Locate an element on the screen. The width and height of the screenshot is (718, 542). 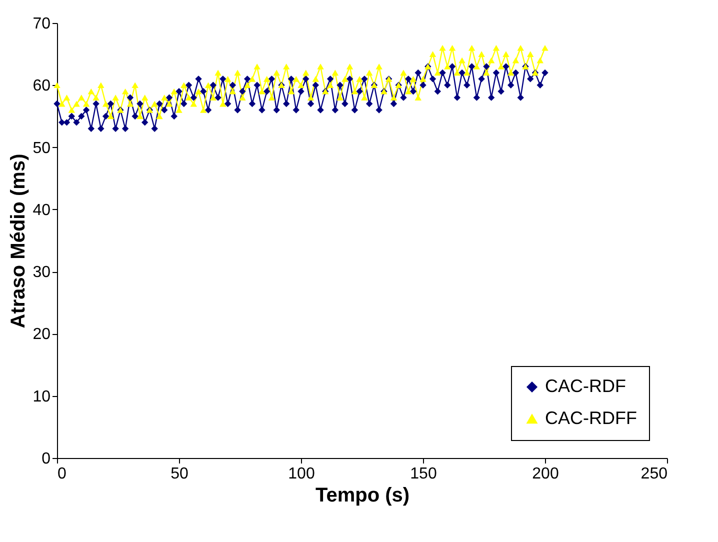
x-tick-label: 100 is located at coordinates (301, 474).